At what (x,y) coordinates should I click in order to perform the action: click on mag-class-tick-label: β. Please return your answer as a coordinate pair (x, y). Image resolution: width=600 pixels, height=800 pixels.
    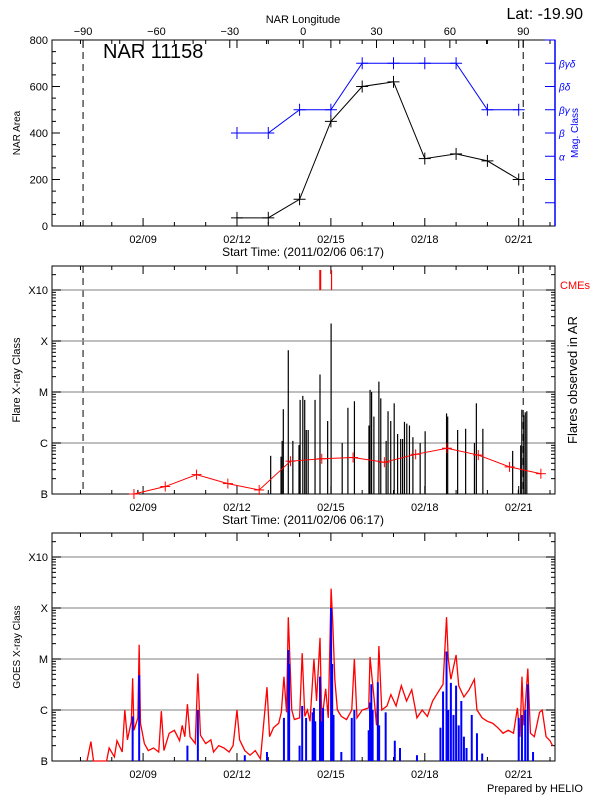
    Looking at the image, I should click on (561, 134).